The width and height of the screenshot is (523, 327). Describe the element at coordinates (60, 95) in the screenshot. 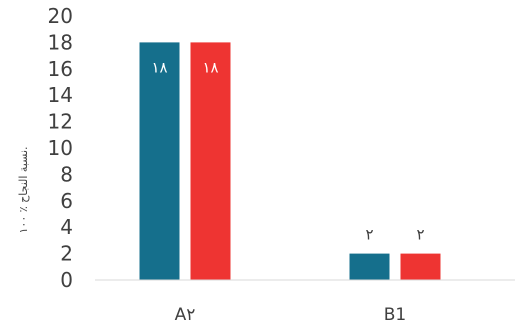

I see `y-tick-label: 14` at that location.